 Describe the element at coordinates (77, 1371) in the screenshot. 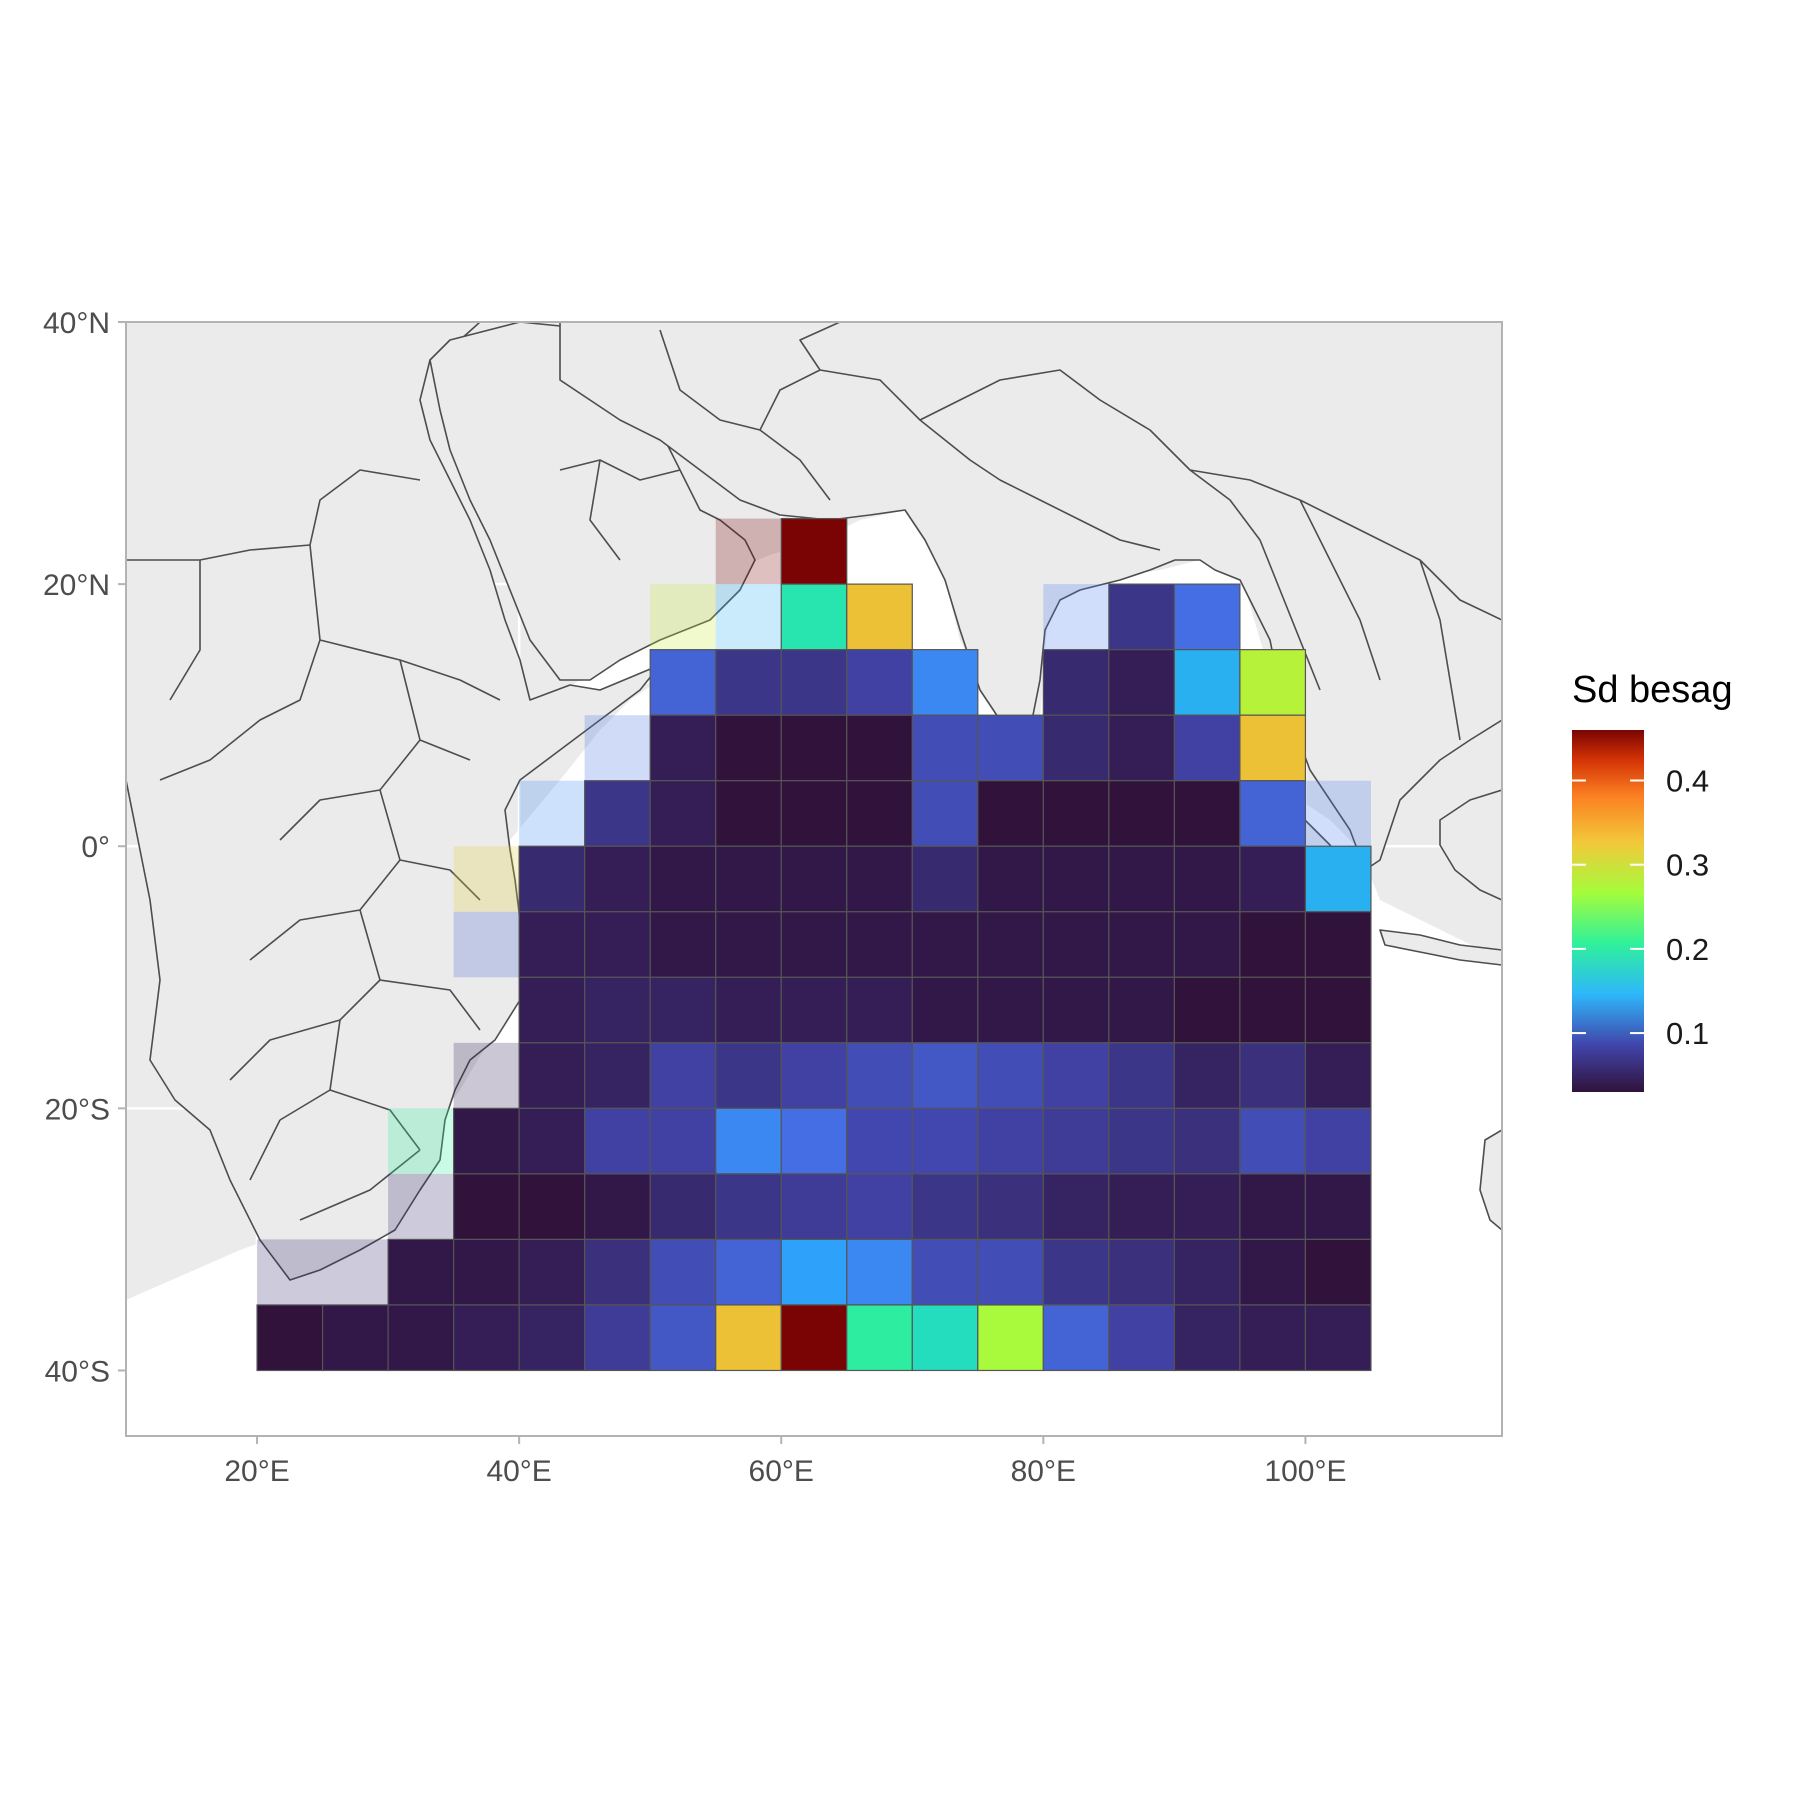

I see `y-tick-label-4: 40°S` at that location.